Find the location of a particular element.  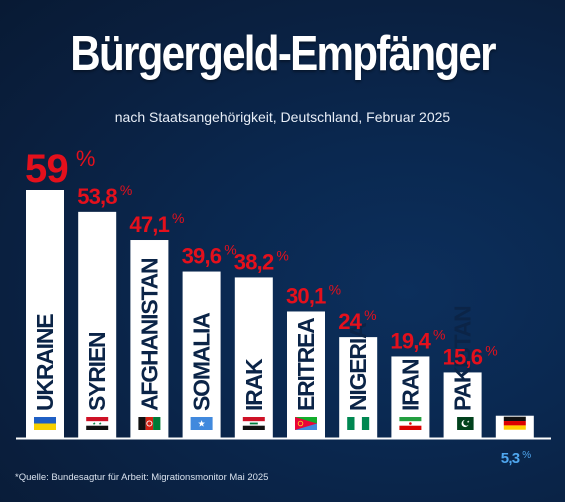

syria-flag-icon is located at coordinates (97, 423).